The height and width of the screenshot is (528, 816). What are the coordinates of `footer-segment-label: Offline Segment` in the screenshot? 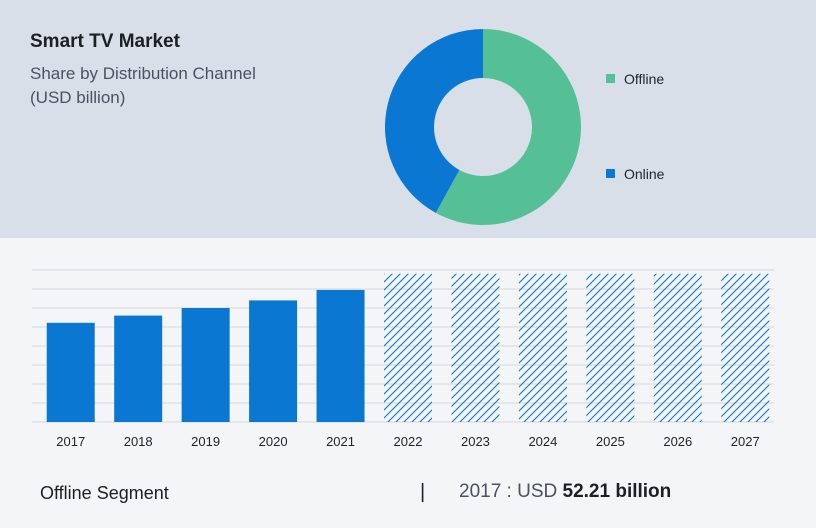 It's located at (104, 493).